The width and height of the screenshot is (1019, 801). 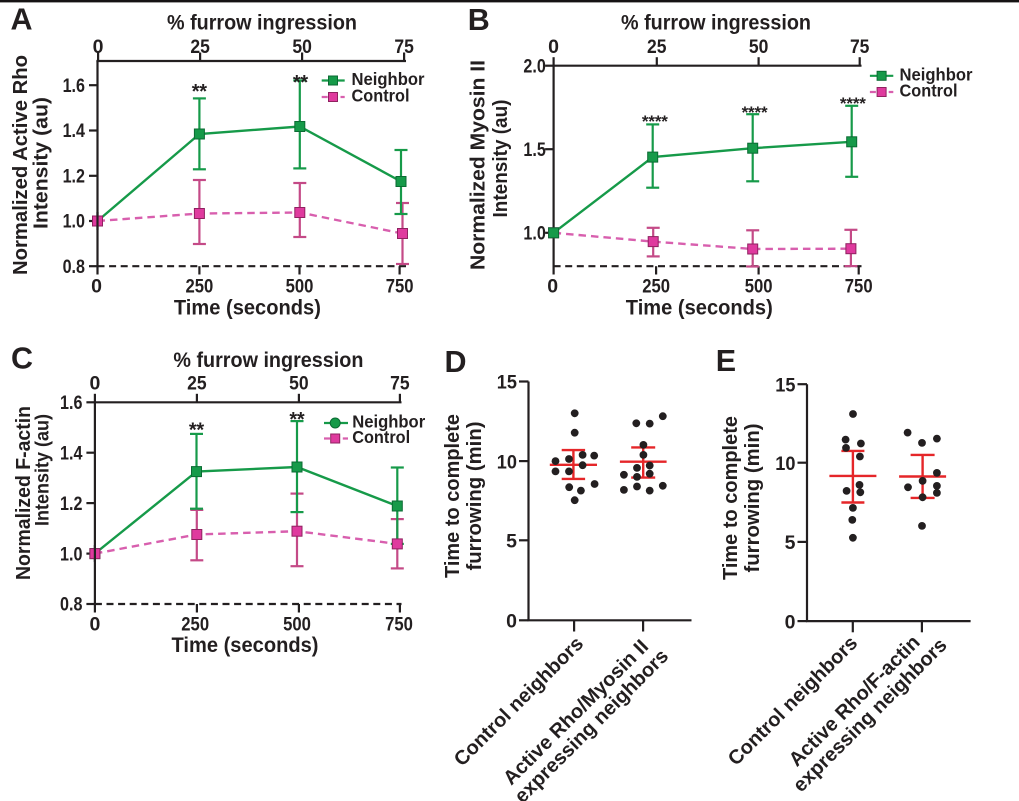 What do you see at coordinates (20, 165) in the screenshot?
I see `svg-text: Normalized Active Rho` at bounding box center [20, 165].